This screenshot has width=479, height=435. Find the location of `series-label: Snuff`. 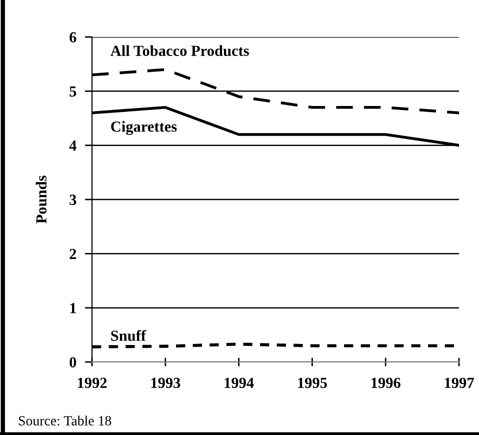

series-label: Snuff is located at coordinates (128, 335).